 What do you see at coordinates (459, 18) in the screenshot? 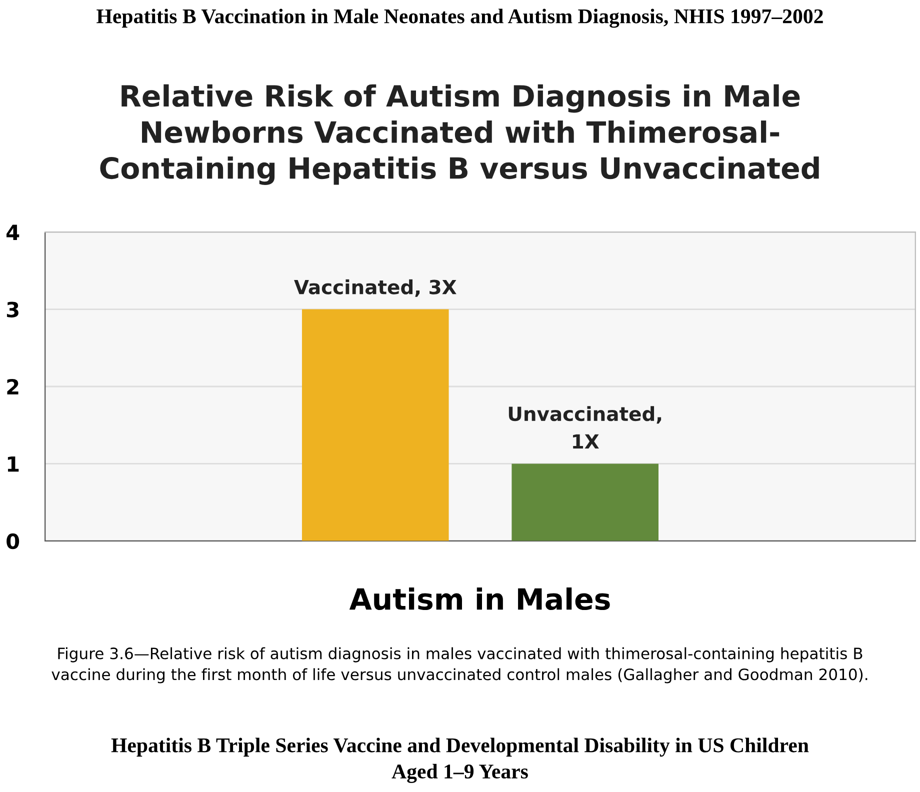
I see `chart-title: Hepatitis B Vaccination in Male Neonates and Autism Diagnosis, NHIS 1997–2002` at bounding box center [459, 18].